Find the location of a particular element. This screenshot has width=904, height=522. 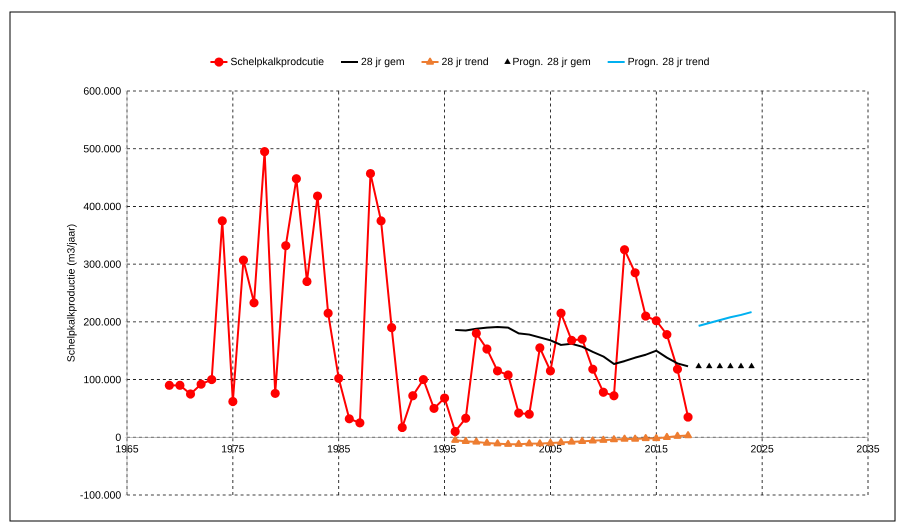

y-tick-label: 400.000 is located at coordinates (102, 206).